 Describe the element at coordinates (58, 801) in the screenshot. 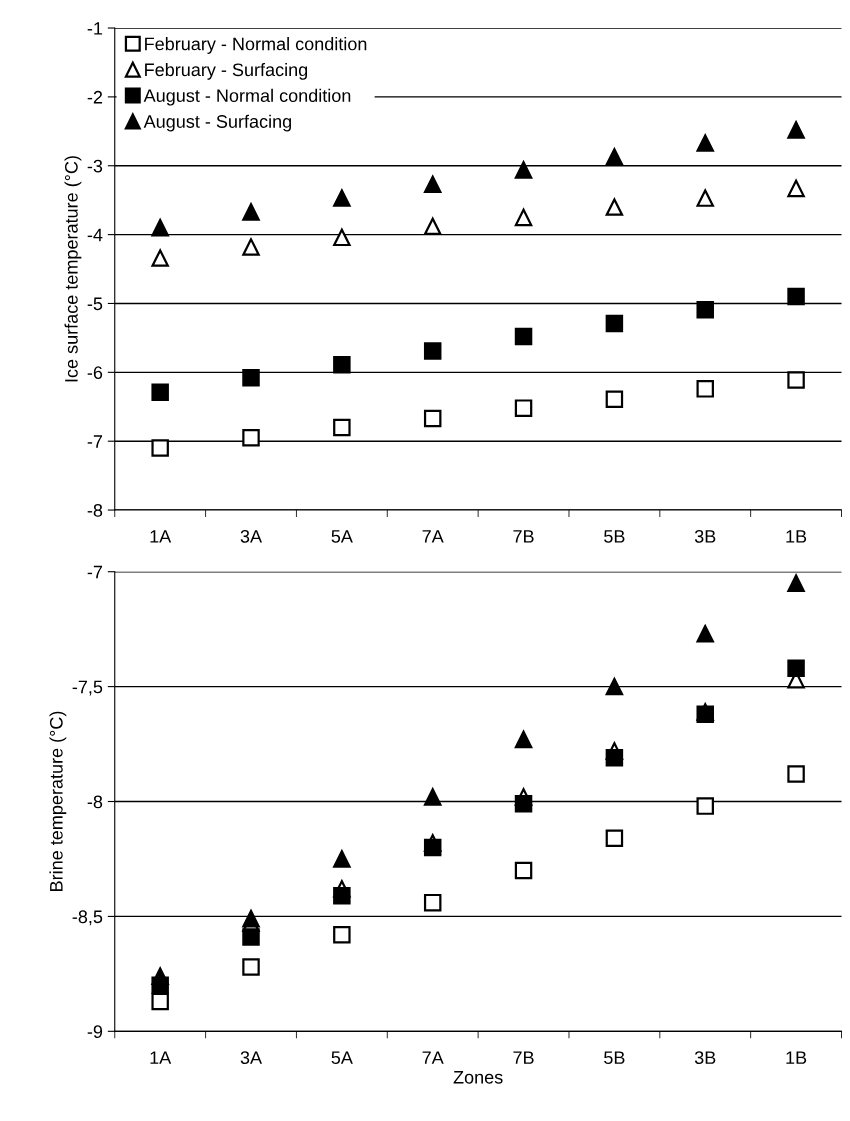

I see `y-axis-title: Brine temperature (°C)` at that location.